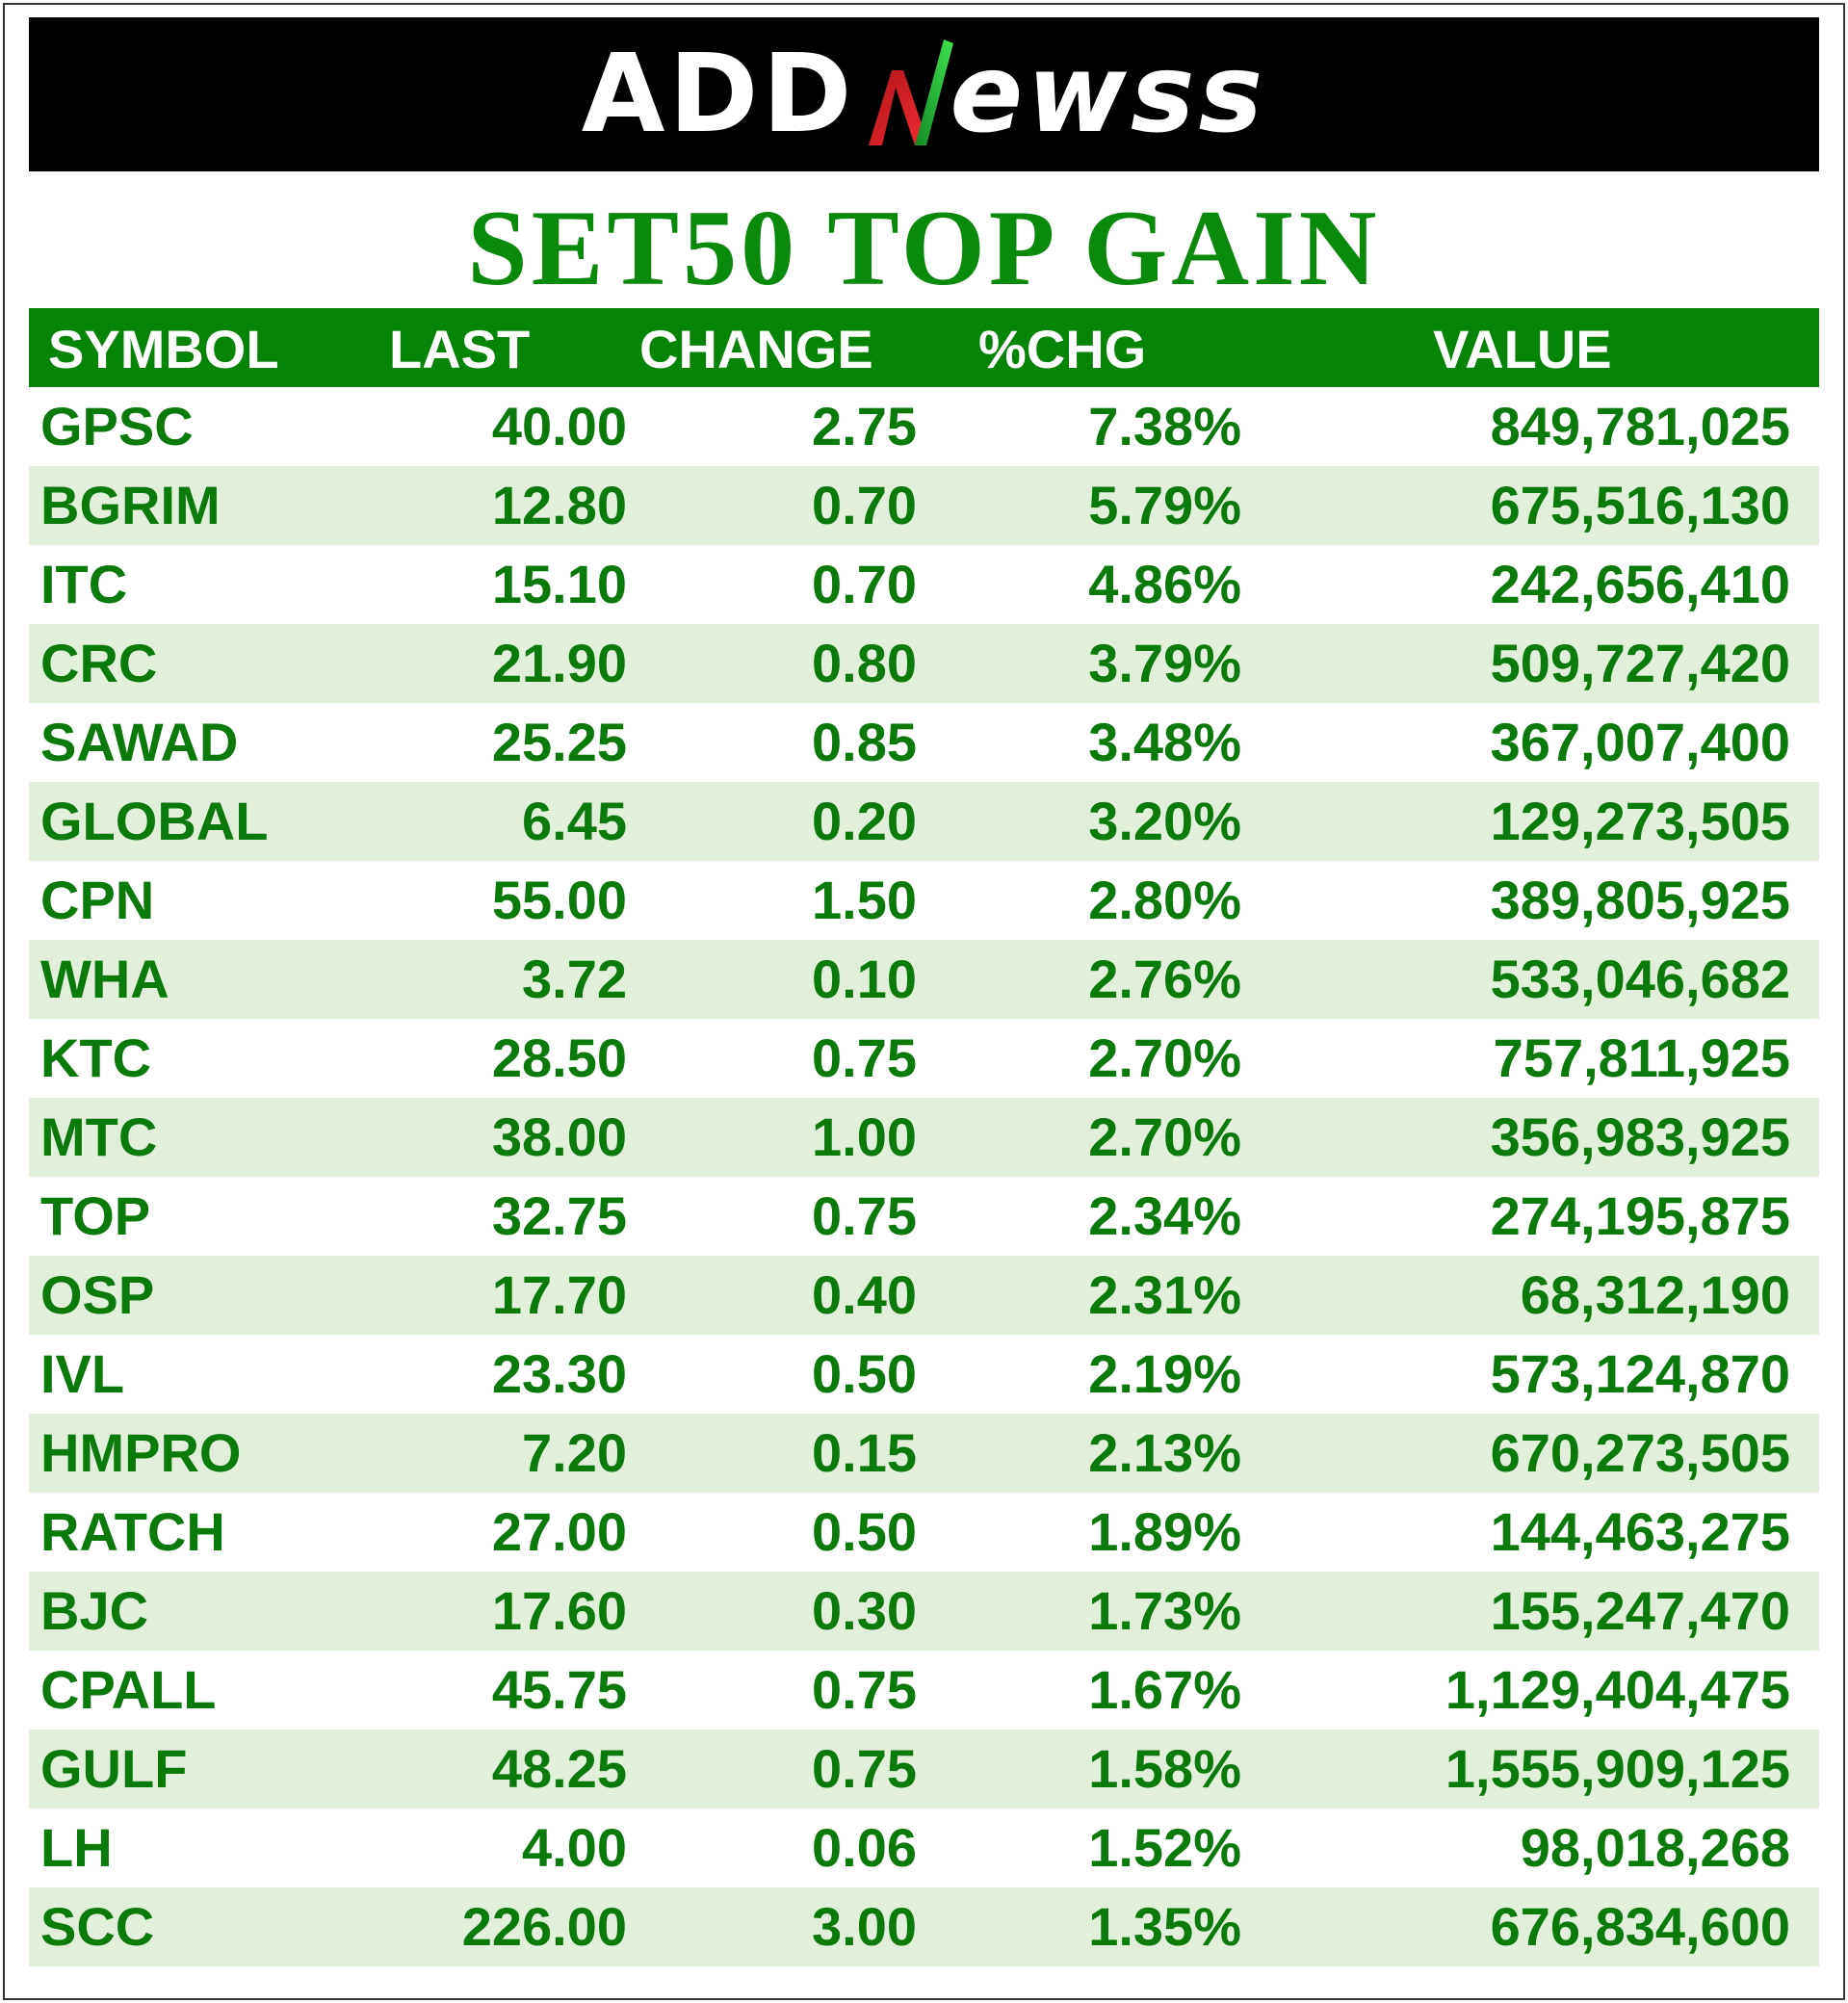  Describe the element at coordinates (132, 1531) in the screenshot. I see `cell-symbol: RATCH` at that location.